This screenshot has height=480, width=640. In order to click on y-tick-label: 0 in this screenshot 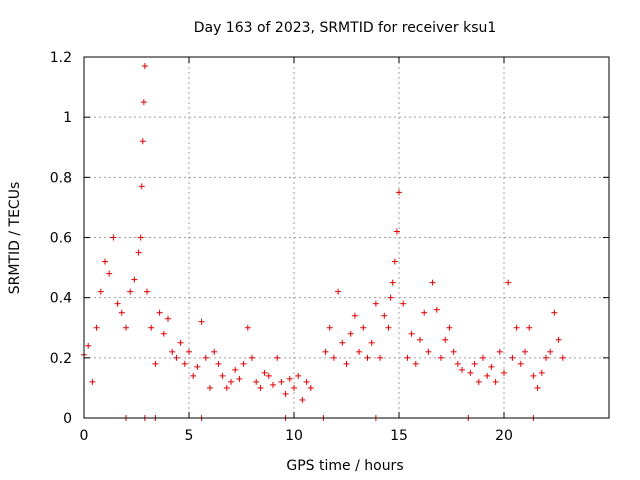, I will do `click(67, 419)`.